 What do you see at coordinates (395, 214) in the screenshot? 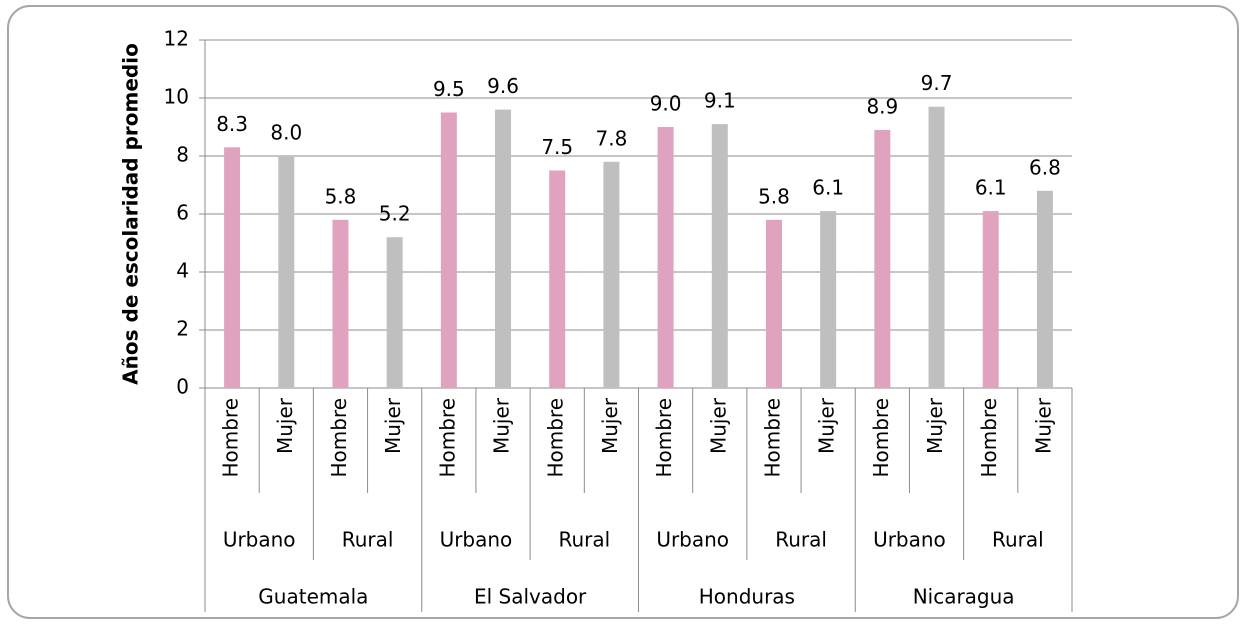
I see `data-label: 5.2` at bounding box center [395, 214].